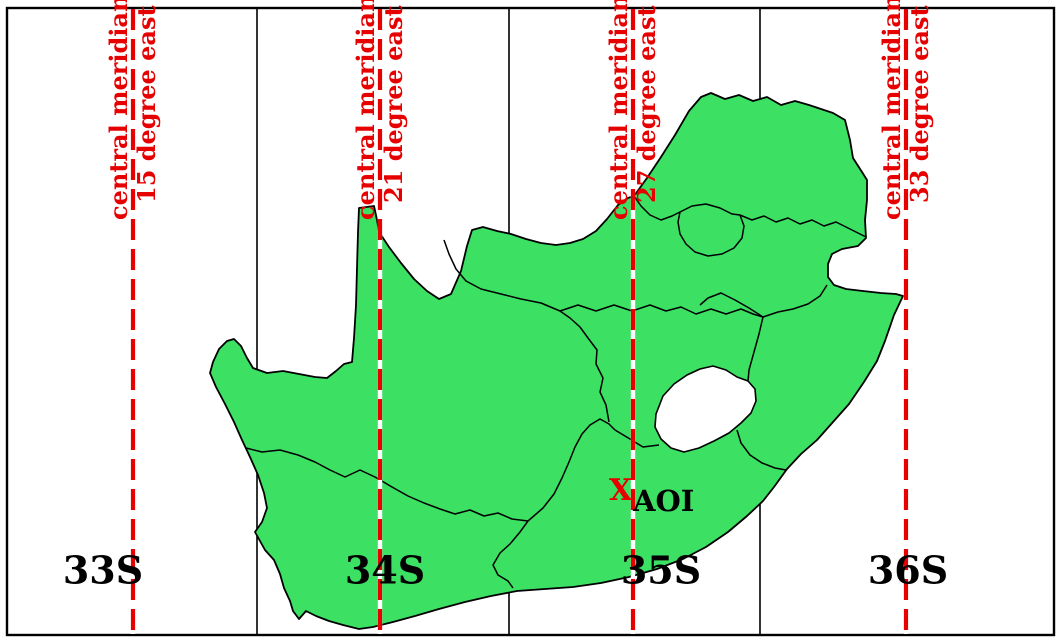  Describe the element at coordinates (584, 366) in the screenshot. I see `province-border-nc-fs` at that location.